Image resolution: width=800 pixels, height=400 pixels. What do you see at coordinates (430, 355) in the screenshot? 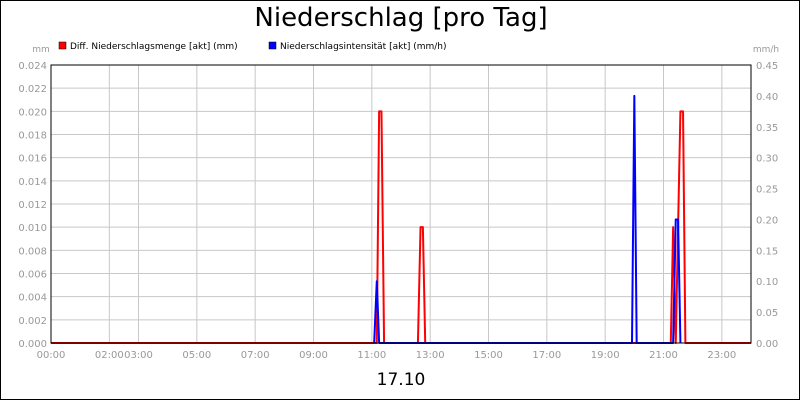
I see `x-tick-label: 13:00` at bounding box center [430, 355].